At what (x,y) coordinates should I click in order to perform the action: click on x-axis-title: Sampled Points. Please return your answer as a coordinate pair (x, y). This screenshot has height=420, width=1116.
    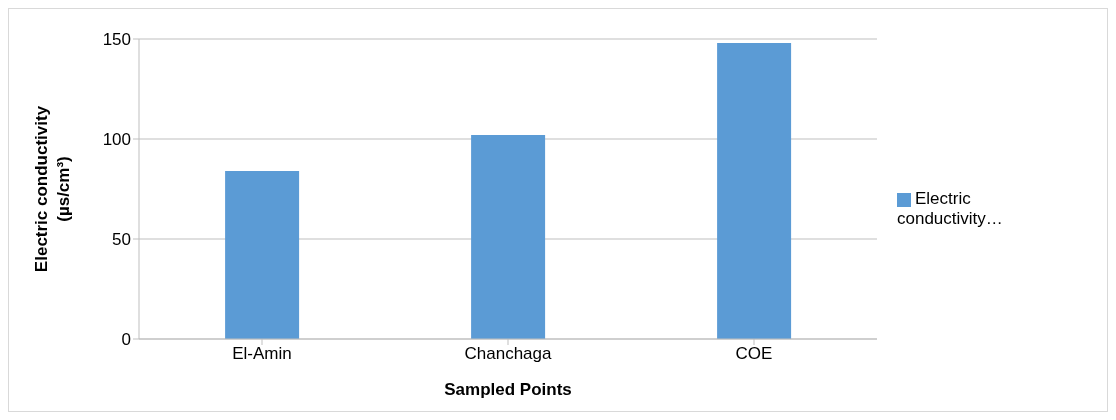
    Looking at the image, I should click on (508, 389).